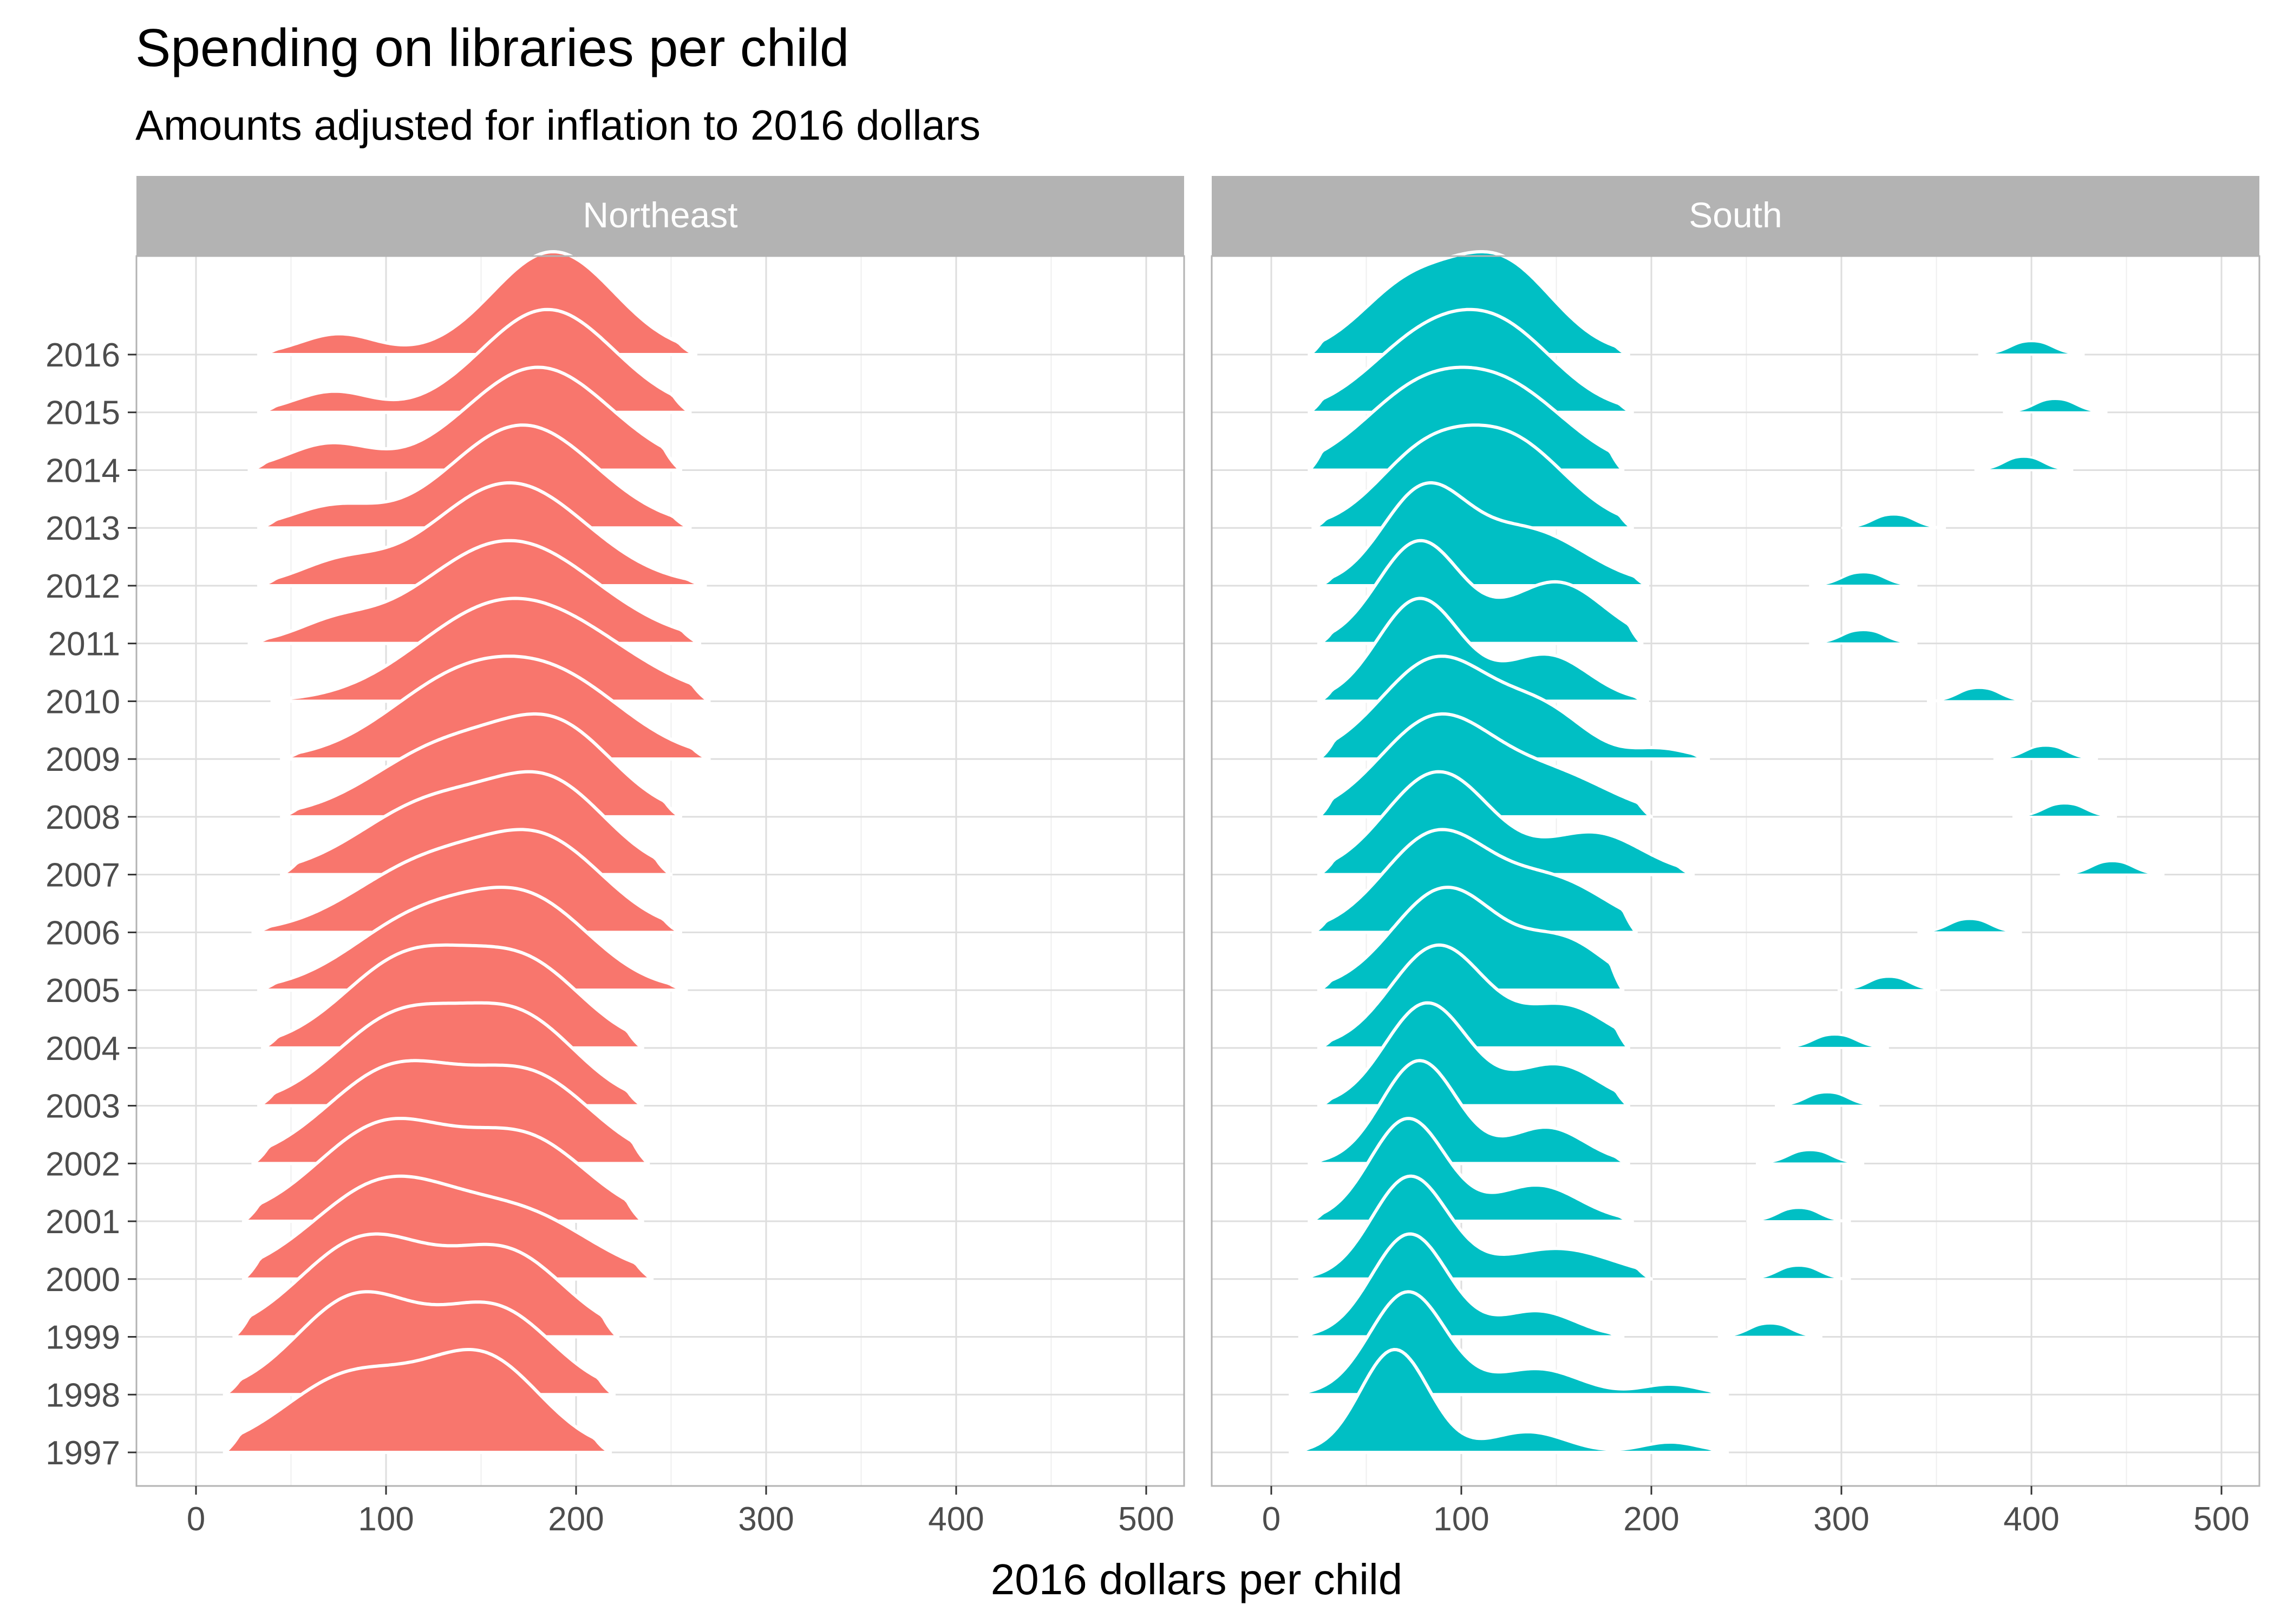 Image resolution: width=2274 pixels, height=1624 pixels. Describe the element at coordinates (2056, 406) in the screenshot. I see `outlier-ridge-2015` at that location.